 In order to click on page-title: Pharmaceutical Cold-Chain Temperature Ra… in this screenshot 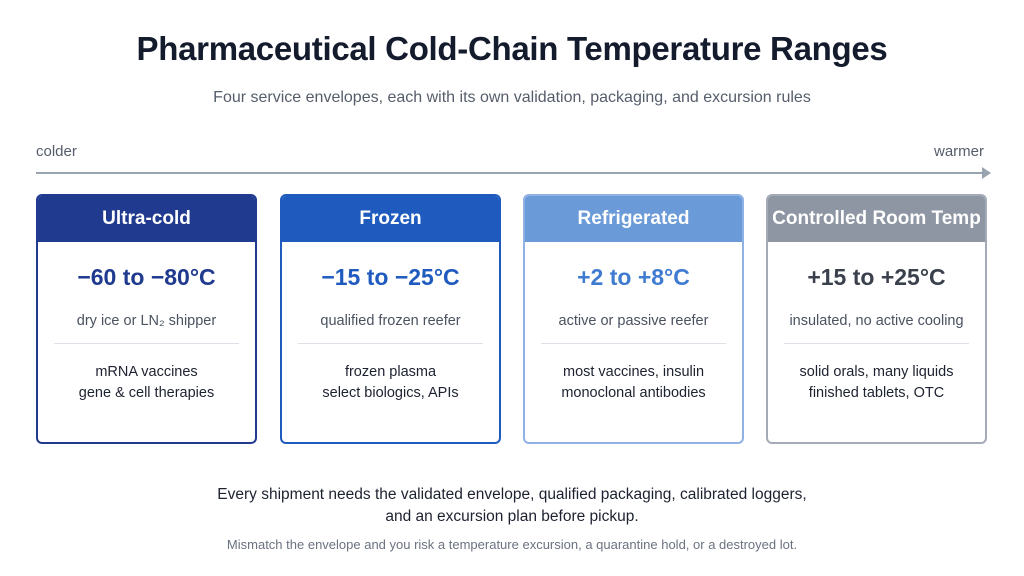, I will do `click(512, 48)`.